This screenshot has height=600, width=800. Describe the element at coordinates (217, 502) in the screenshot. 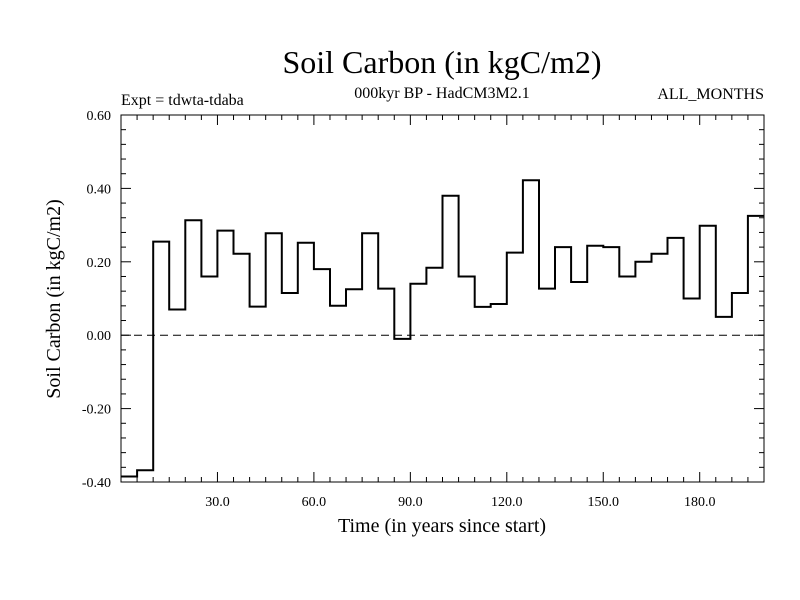

I see `x-tick-label: 30.0` at that location.